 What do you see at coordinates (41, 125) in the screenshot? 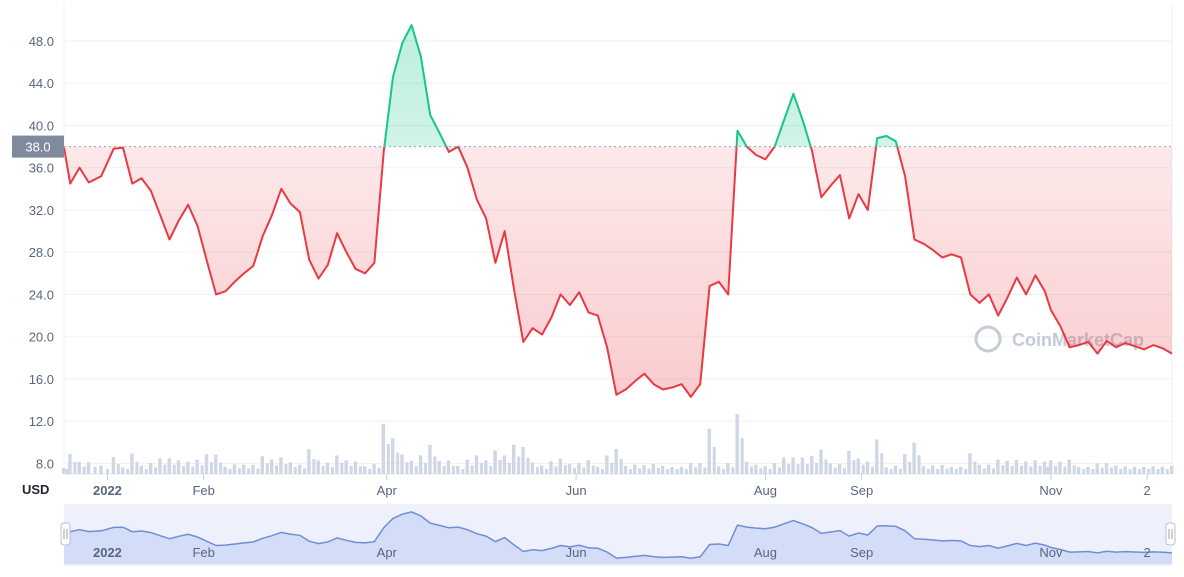
I see `y-tick-label: 40.0` at bounding box center [41, 125].